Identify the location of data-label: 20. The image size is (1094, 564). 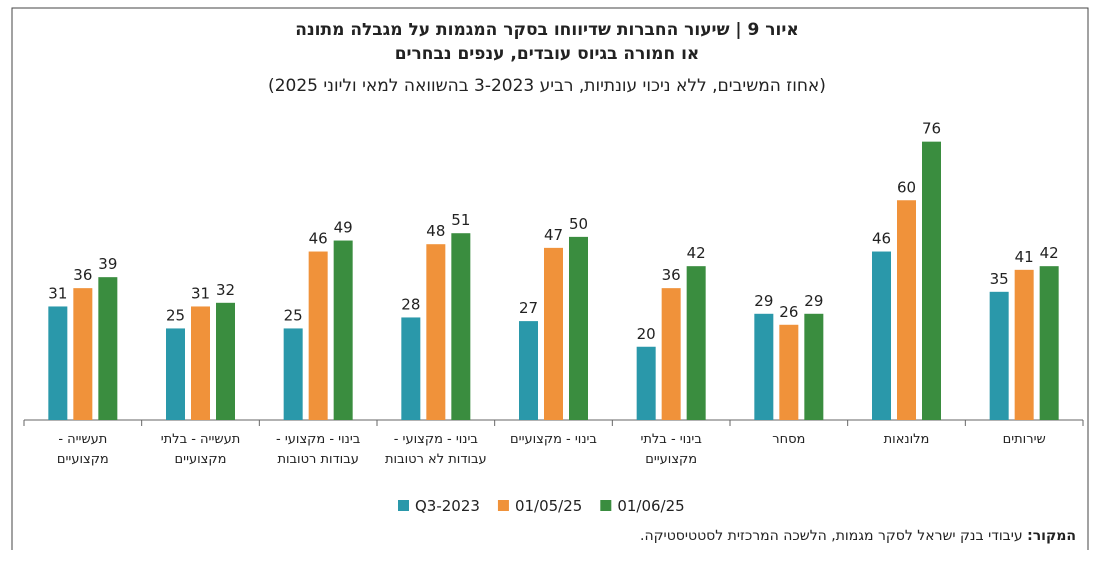
(646, 334).